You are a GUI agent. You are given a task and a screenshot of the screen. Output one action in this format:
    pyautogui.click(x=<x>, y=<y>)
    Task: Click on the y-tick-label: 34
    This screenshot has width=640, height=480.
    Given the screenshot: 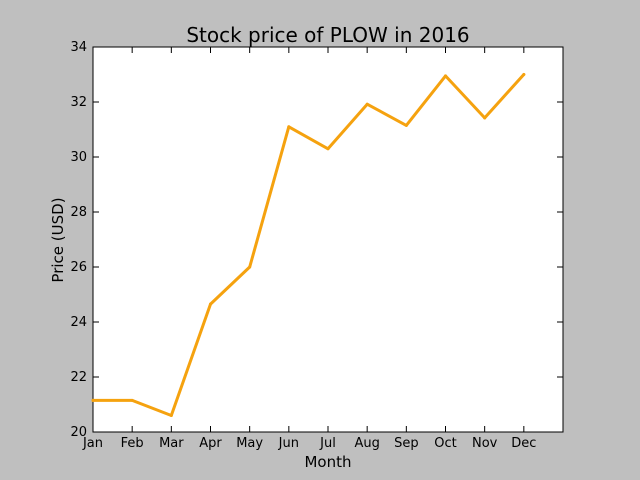 What is the action you would take?
    pyautogui.click(x=78, y=47)
    